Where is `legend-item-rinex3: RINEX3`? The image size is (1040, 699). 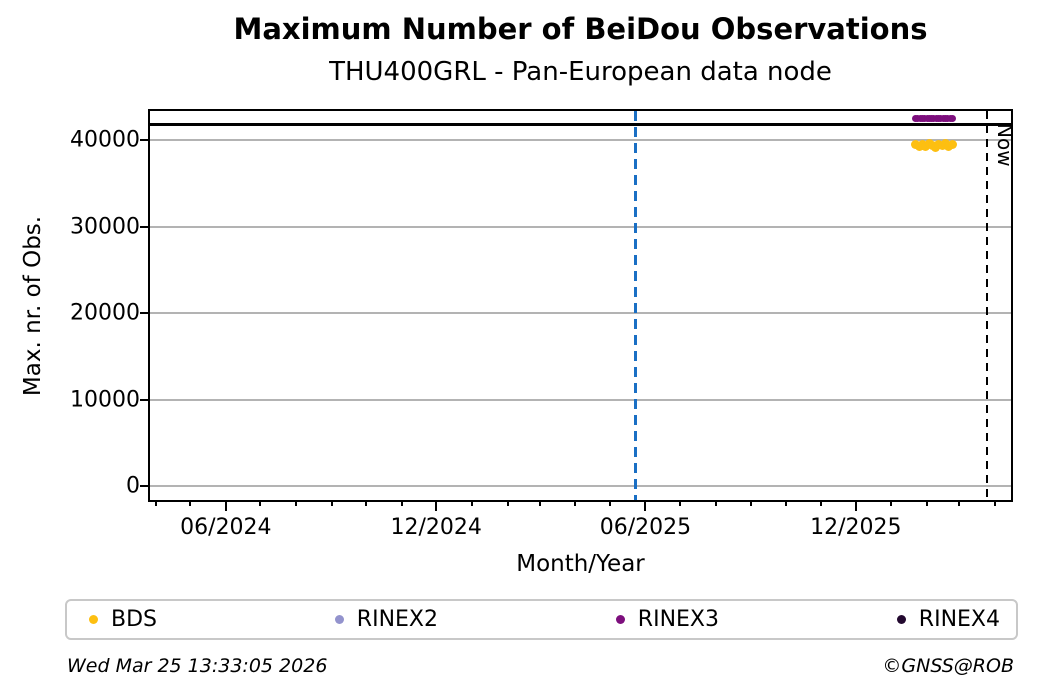 legend-item-rinex3: RINEX3 is located at coordinates (667, 619).